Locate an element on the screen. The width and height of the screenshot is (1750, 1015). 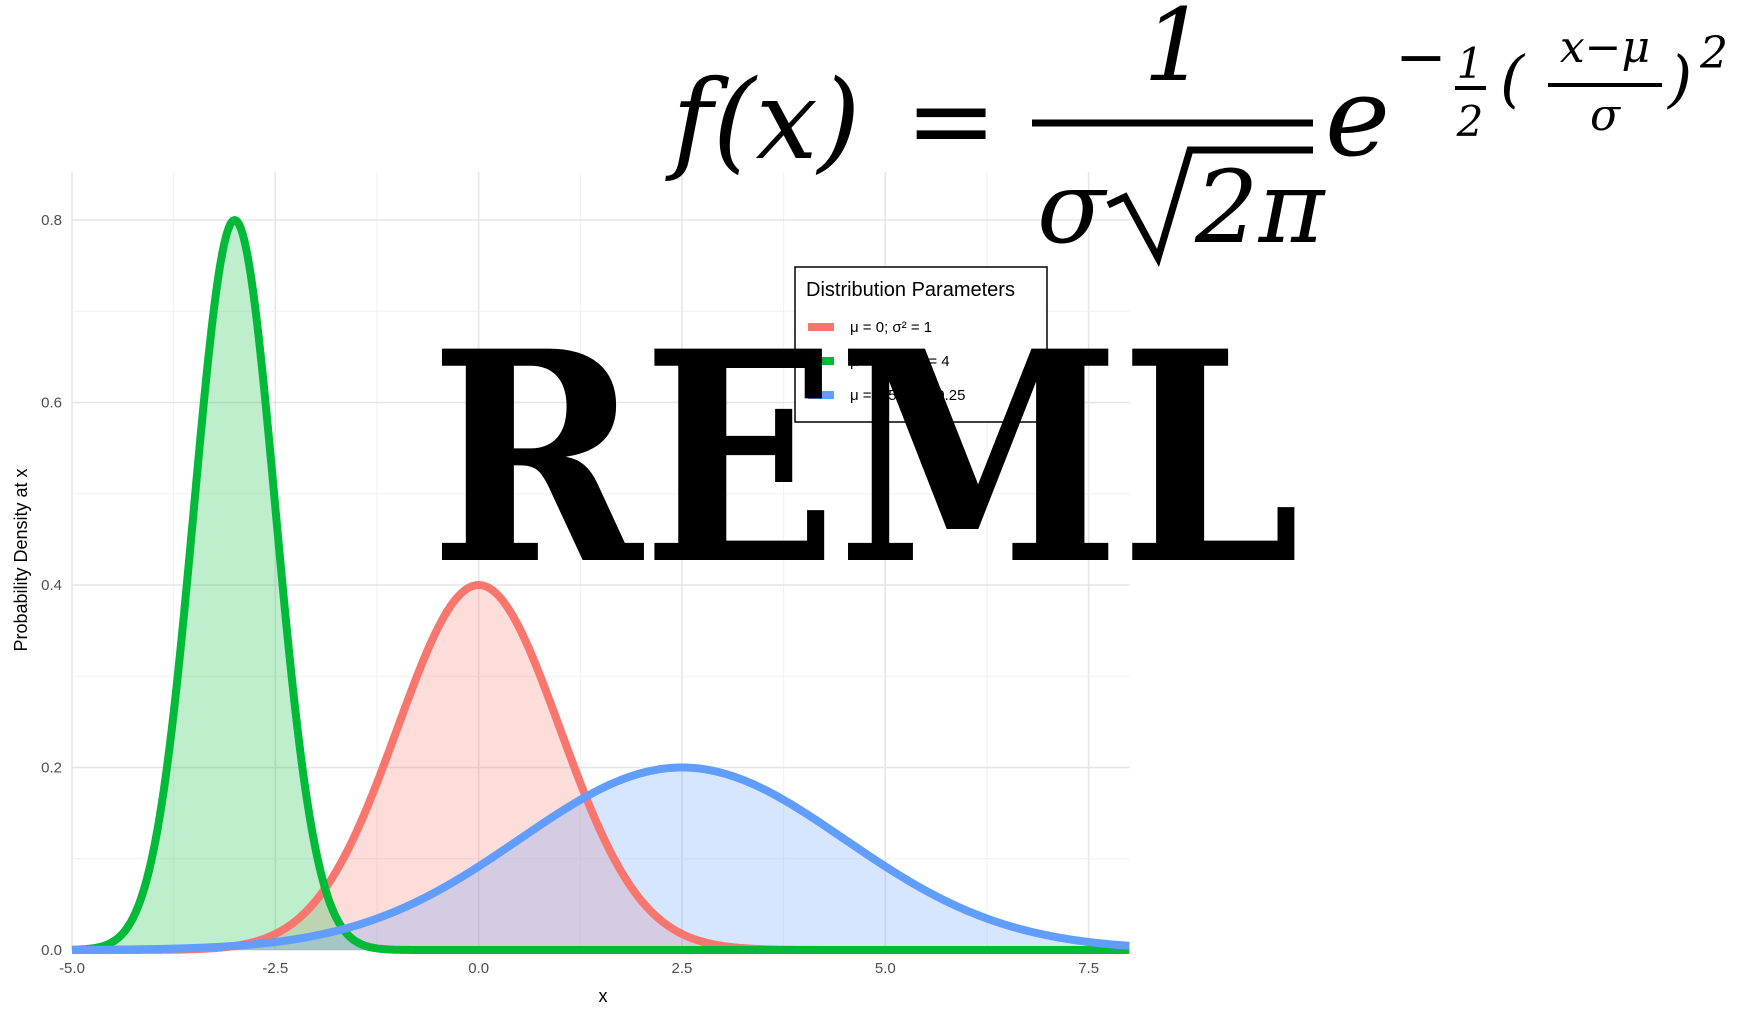
y-tick-label: 0.8 is located at coordinates (51, 220).